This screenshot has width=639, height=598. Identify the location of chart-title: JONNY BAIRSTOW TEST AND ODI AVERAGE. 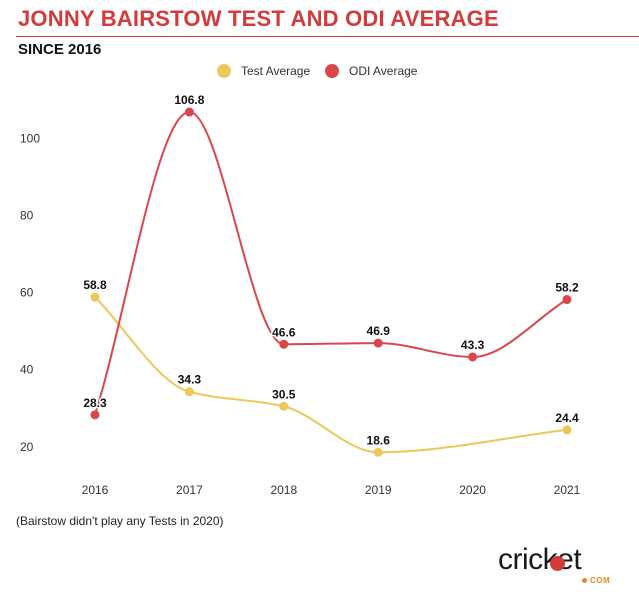
(258, 18).